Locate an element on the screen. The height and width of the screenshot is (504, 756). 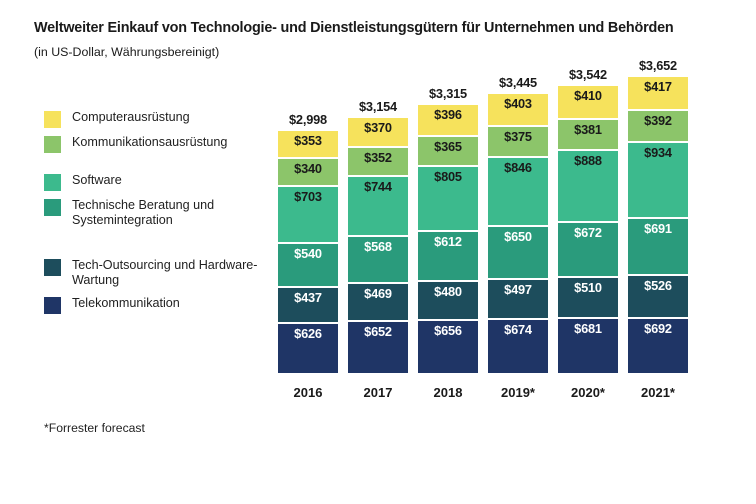
bar-segment: $652 is located at coordinates (378, 347).